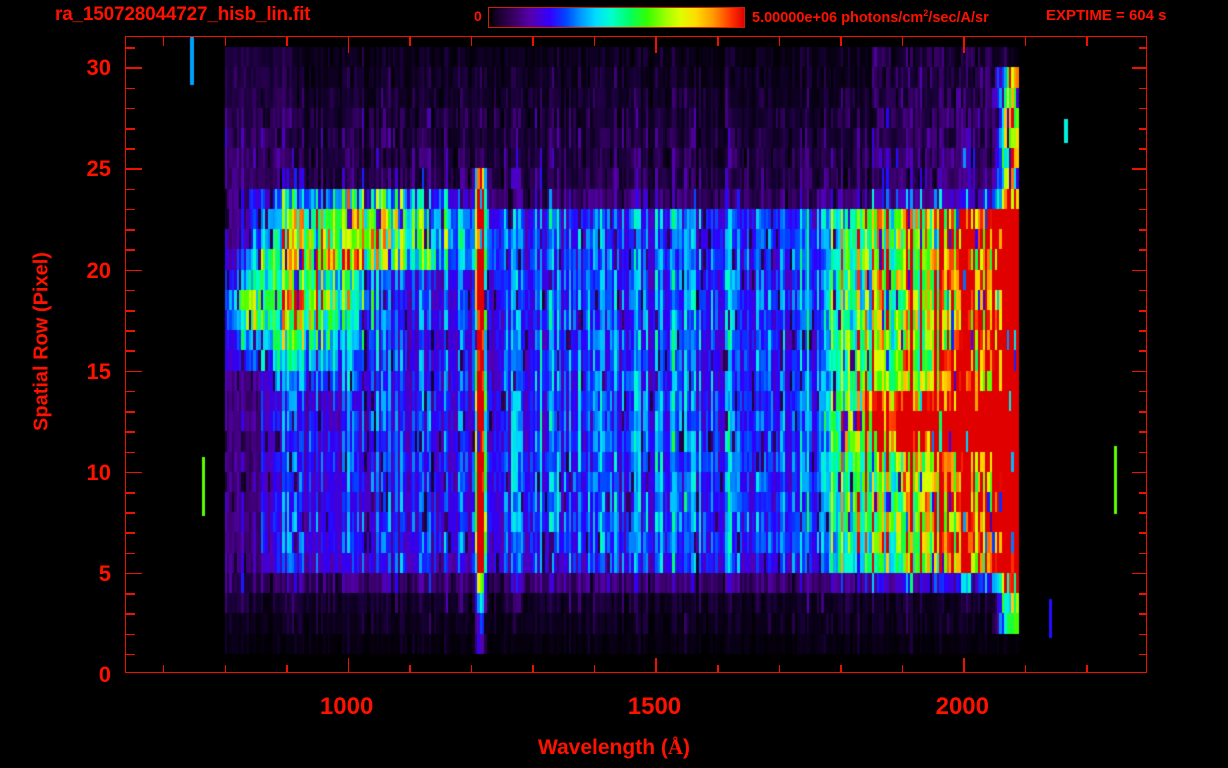 This screenshot has height=768, width=1228. What do you see at coordinates (1106, 15) in the screenshot?
I see `exptime-label: EXPTIME = 604 s` at bounding box center [1106, 15].